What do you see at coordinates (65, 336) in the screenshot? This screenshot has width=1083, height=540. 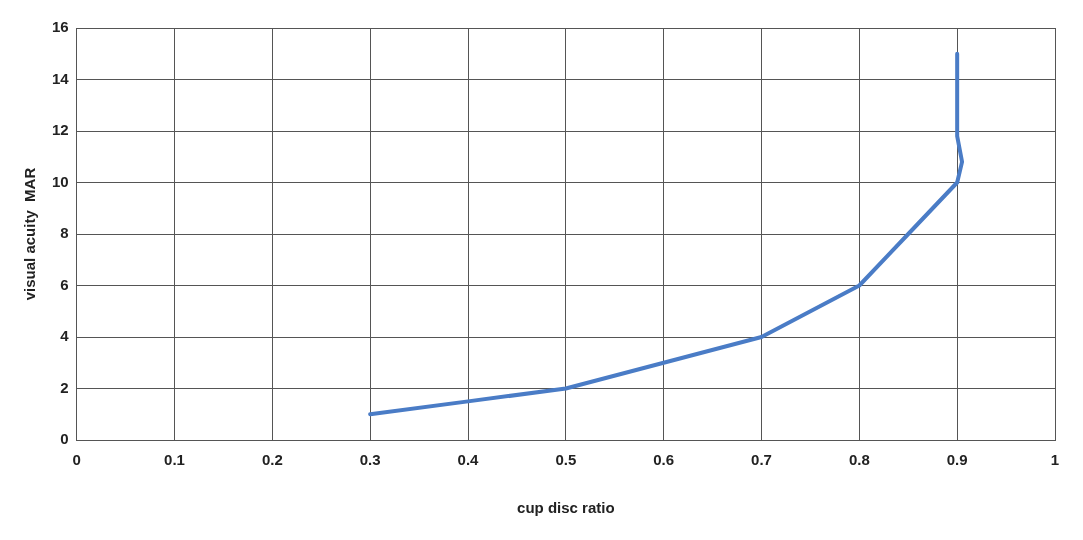 I see `y-tick-label: 4` at bounding box center [65, 336].